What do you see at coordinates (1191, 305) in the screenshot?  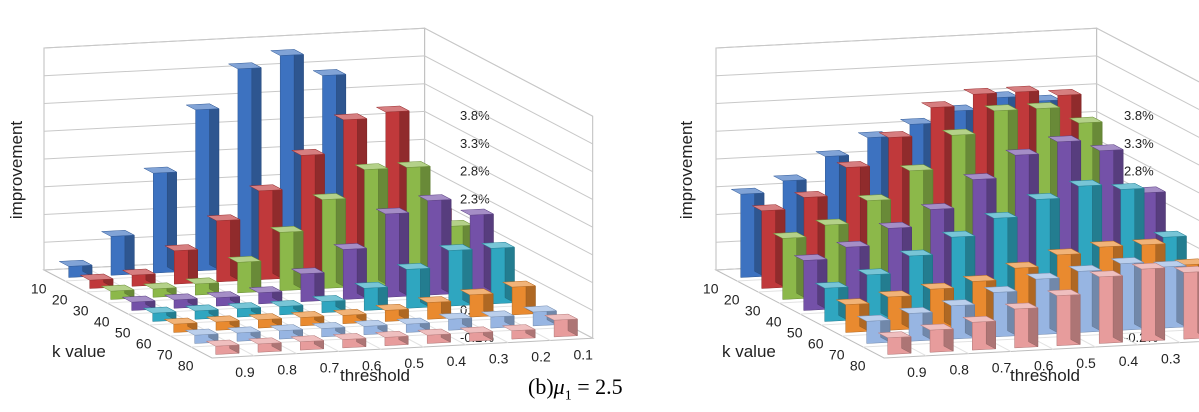 I see `bar-front` at bounding box center [1191, 305].